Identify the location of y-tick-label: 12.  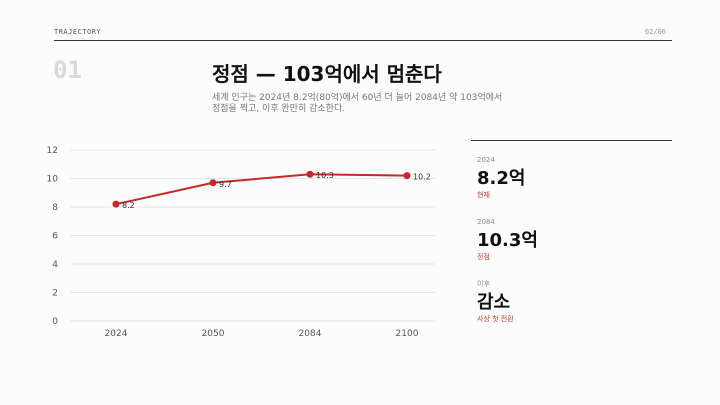
(52, 151).